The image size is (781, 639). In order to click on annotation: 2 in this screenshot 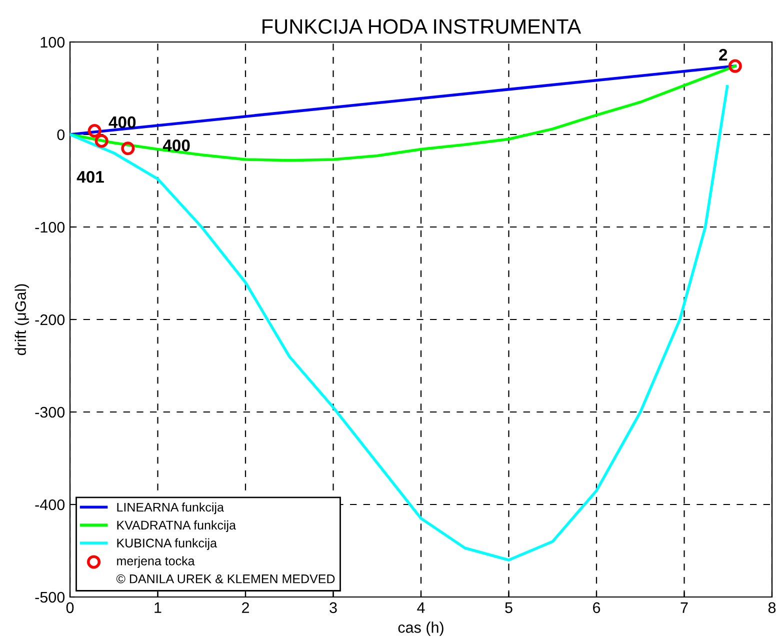, I will do `click(723, 54)`.